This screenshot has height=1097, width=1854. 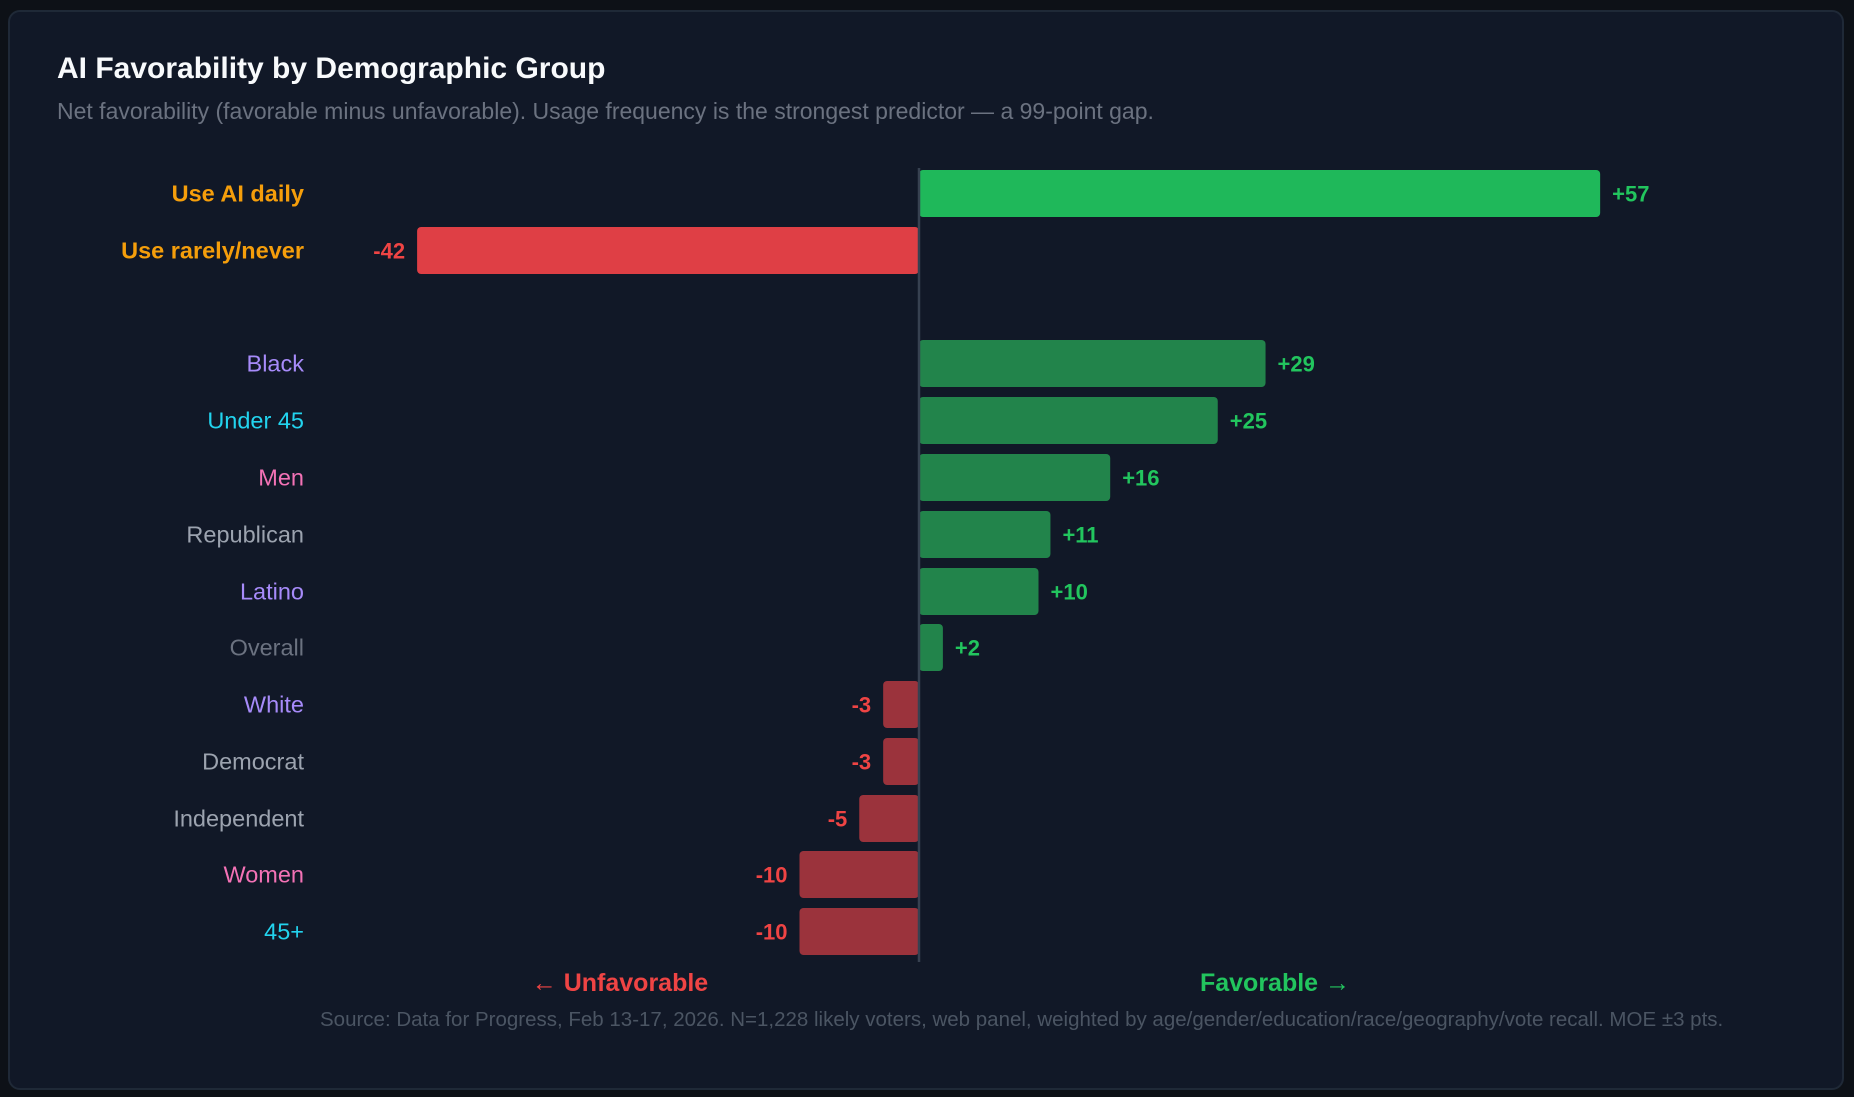 What do you see at coordinates (1275, 983) in the screenshot?
I see `favorable-axis-label: Favorable →` at bounding box center [1275, 983].